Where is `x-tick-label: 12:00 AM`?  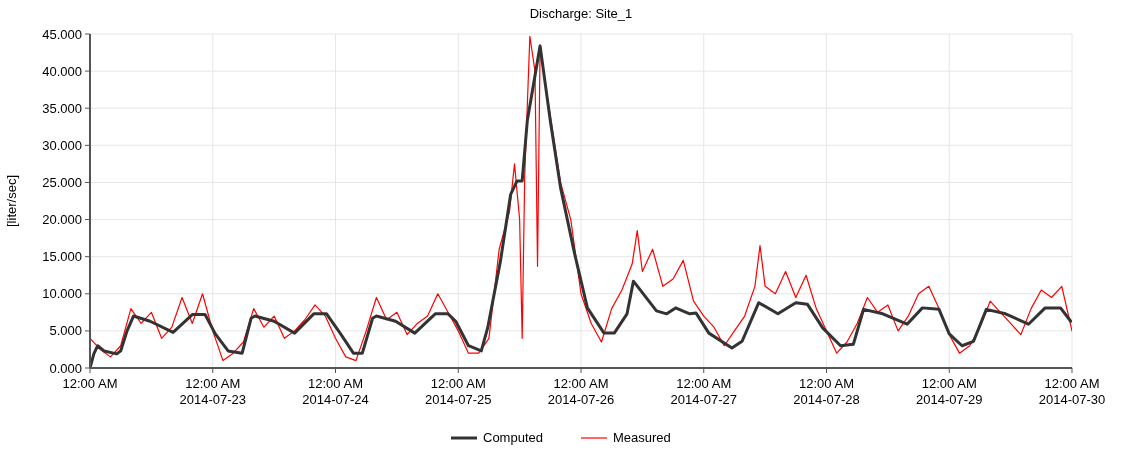
x-tick-label: 12:00 AM is located at coordinates (90, 383).